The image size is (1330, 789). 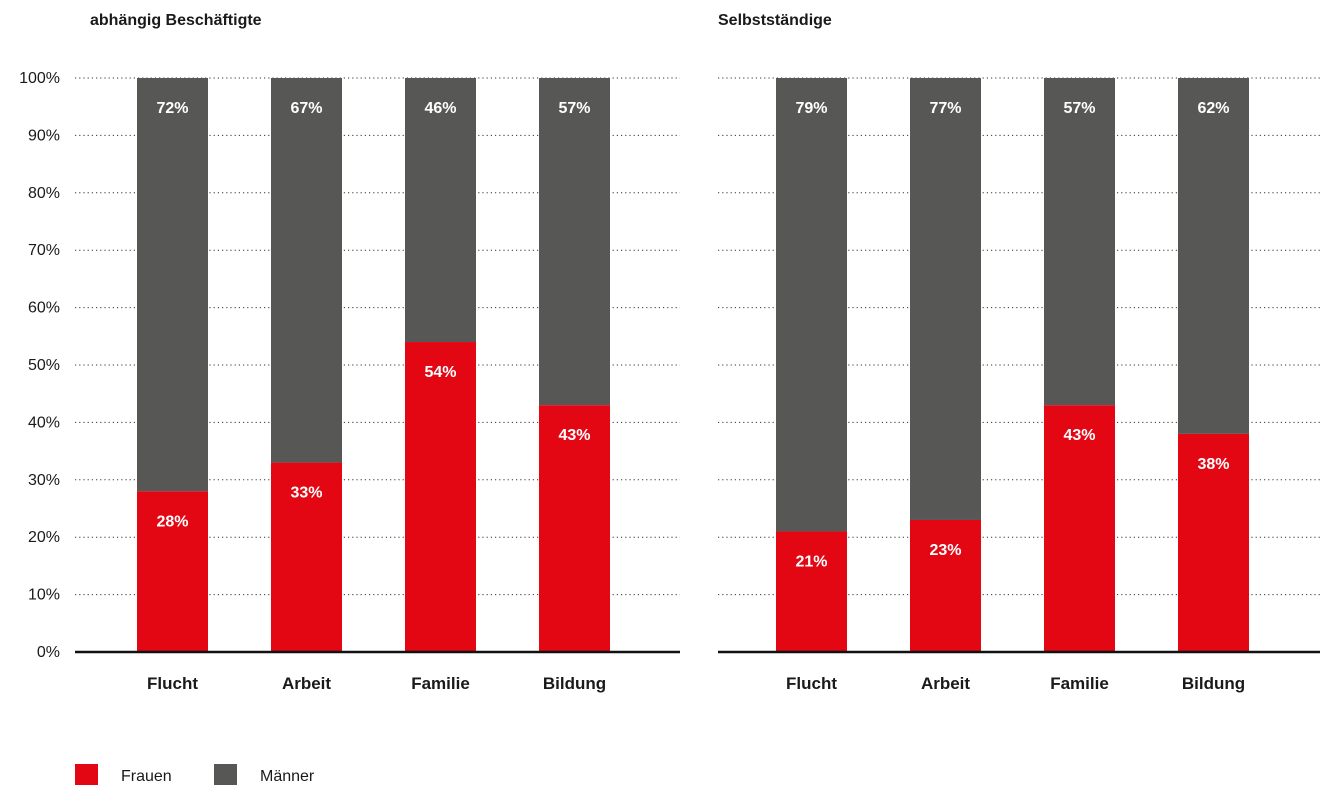 What do you see at coordinates (44, 365) in the screenshot?
I see `y-tick-label: 50%` at bounding box center [44, 365].